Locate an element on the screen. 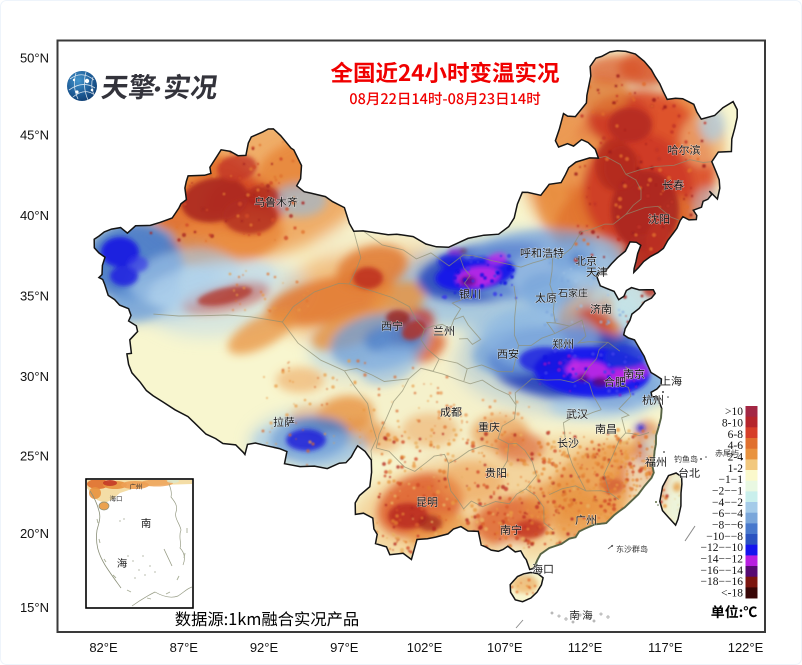  svg-text: −6−−4 is located at coordinates (727, 514).